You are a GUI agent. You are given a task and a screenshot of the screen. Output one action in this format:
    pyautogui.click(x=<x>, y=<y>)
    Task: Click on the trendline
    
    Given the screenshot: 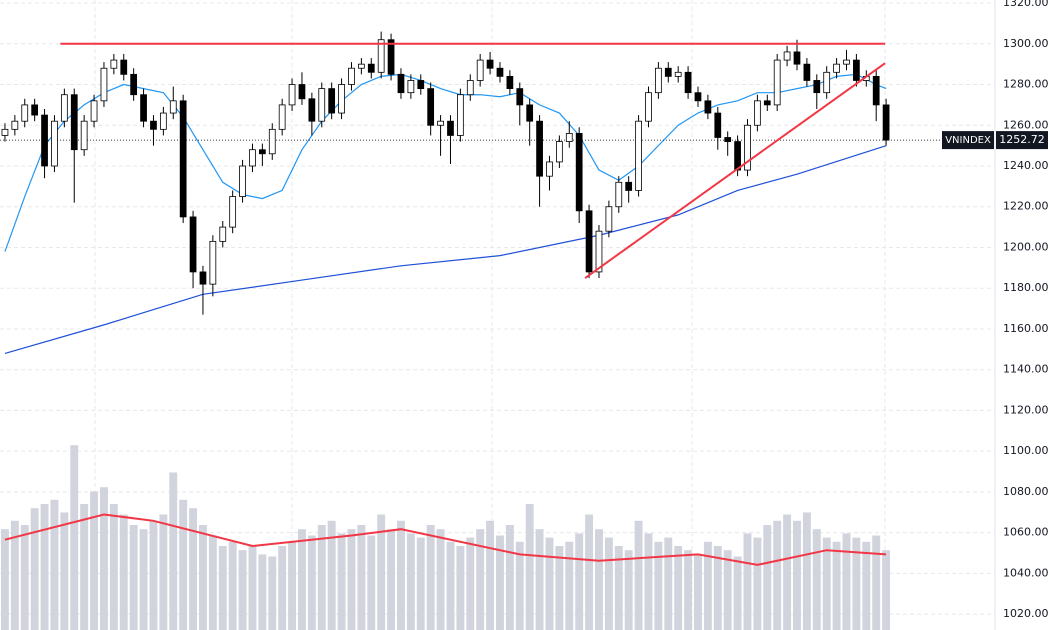 What is the action you would take?
    pyautogui.click(x=735, y=170)
    